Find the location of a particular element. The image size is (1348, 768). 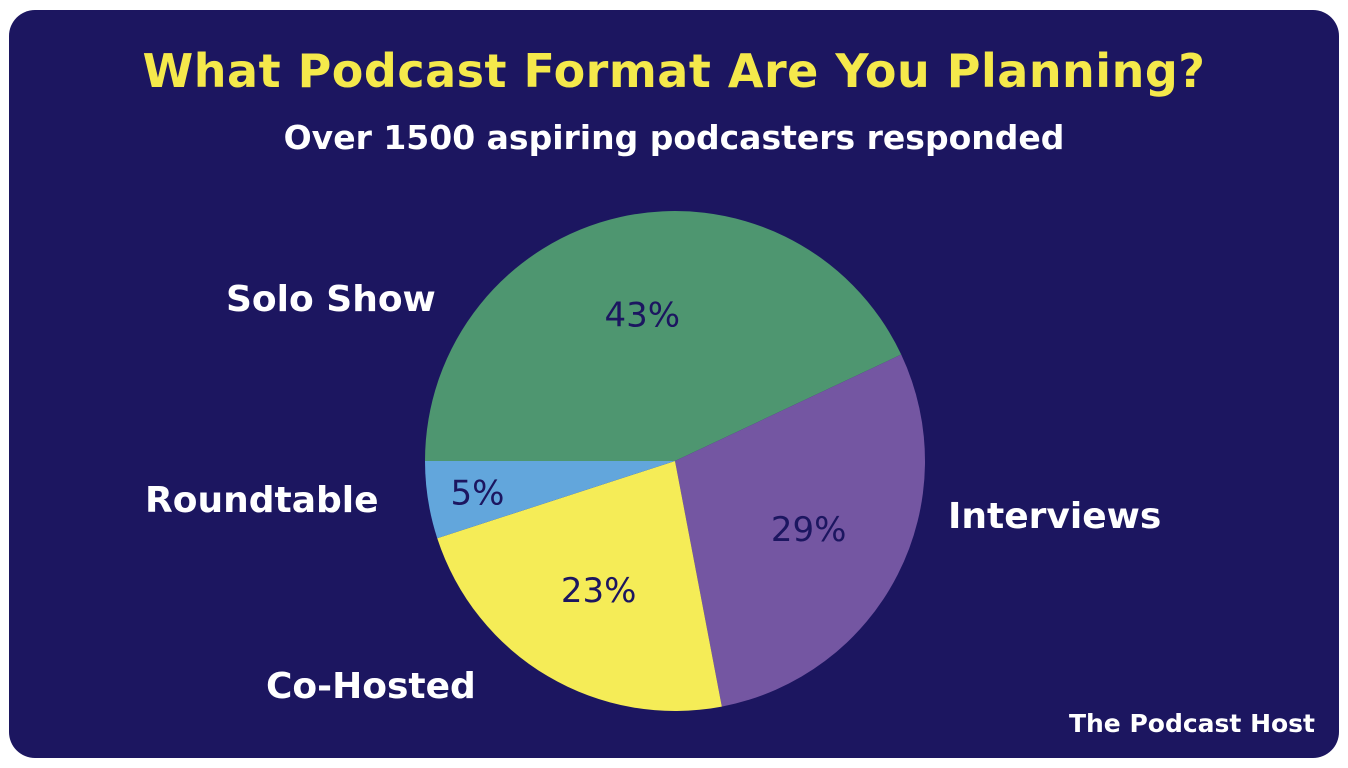

chart-subtitle: Over 1500 aspiring podcasters responded is located at coordinates (674, 137).